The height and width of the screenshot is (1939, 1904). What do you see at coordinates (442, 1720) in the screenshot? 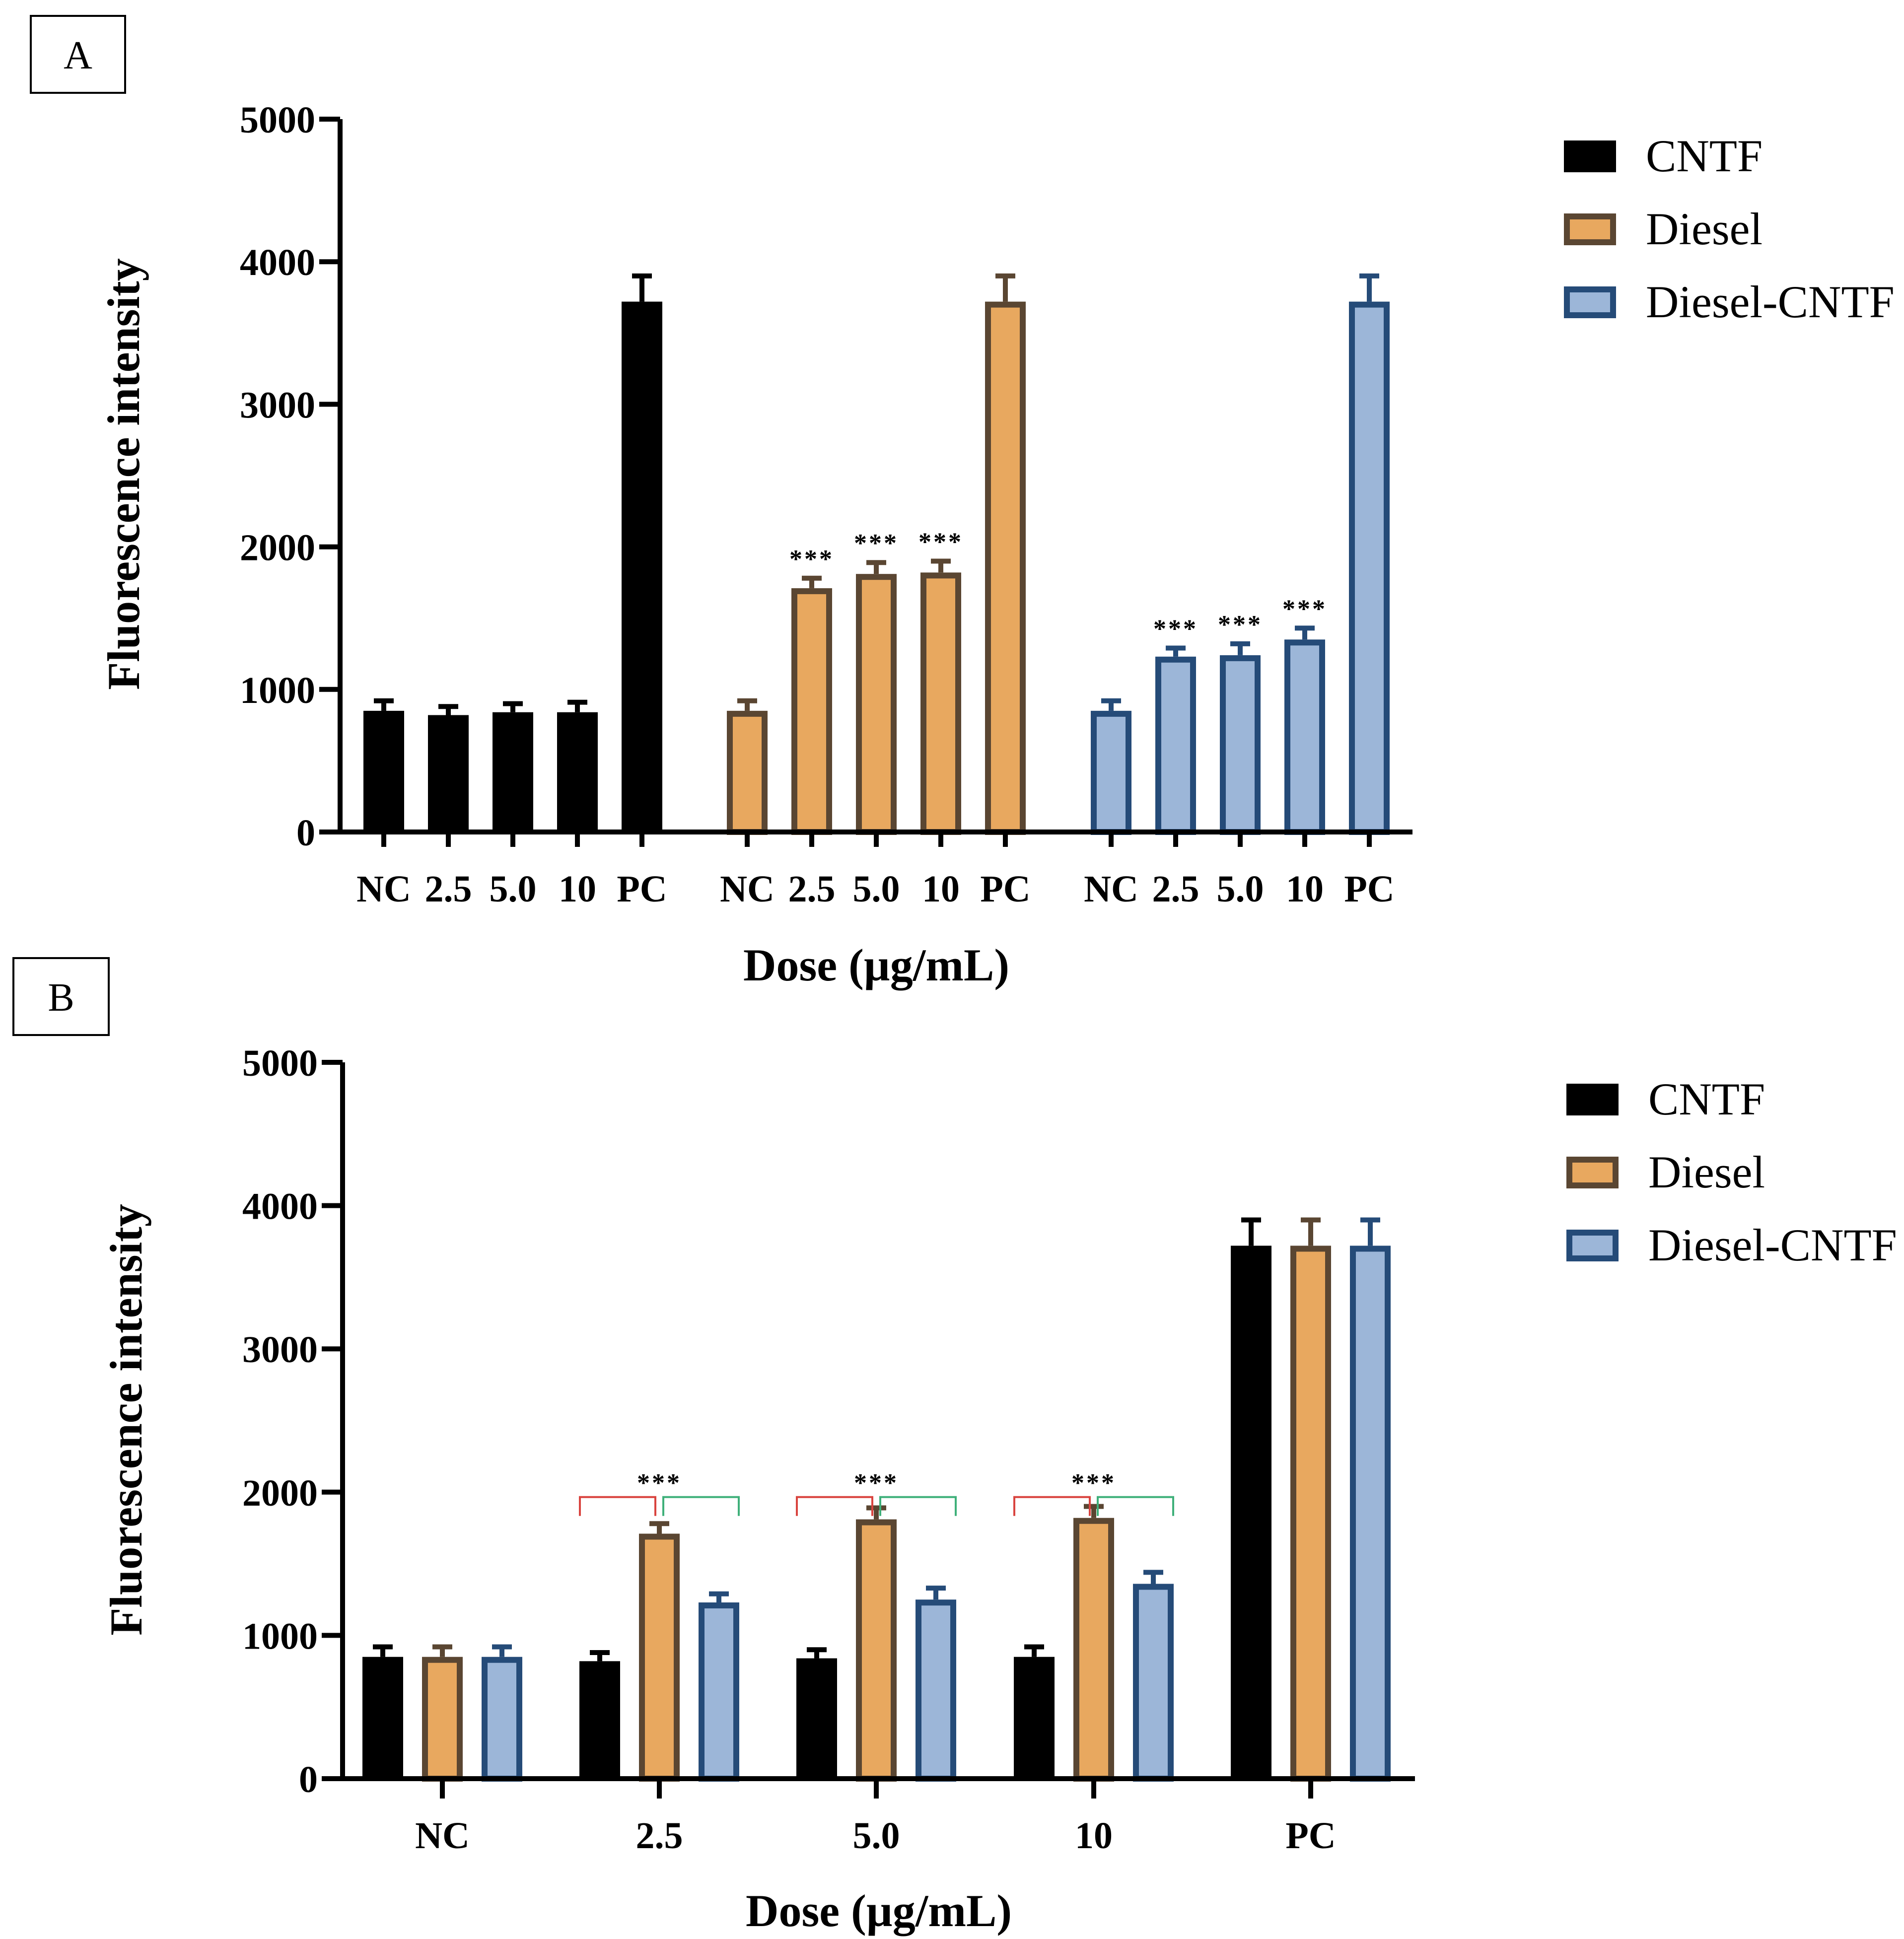
I see `panel-b-bar-diesel-nc` at bounding box center [442, 1720].